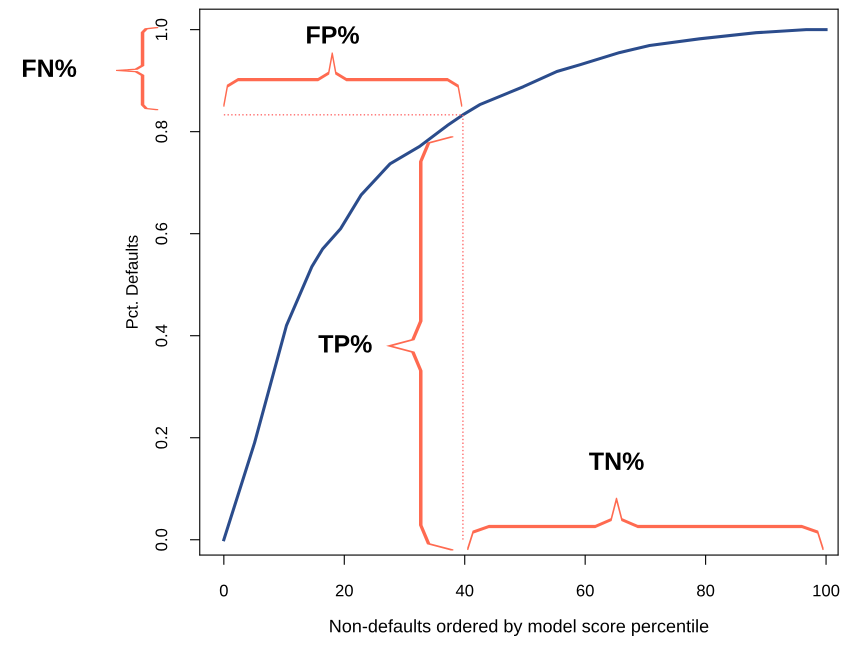 Image resolution: width=850 pixels, height=660 pixels. What do you see at coordinates (161, 131) in the screenshot?
I see `y-tick-label: 0.8` at bounding box center [161, 131].